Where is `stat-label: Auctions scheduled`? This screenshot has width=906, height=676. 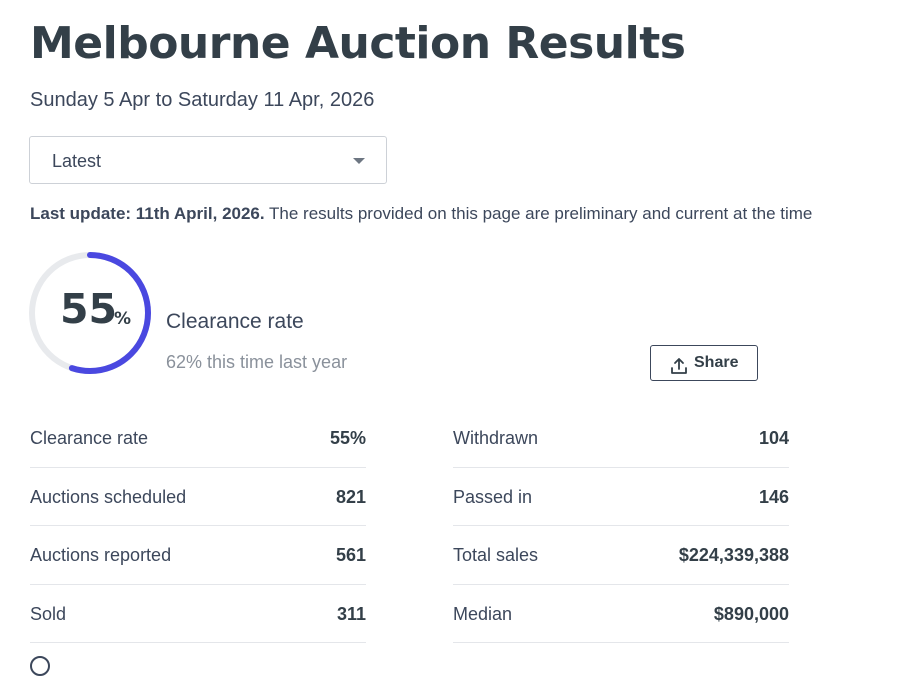
stat-label: Auctions scheduled is located at coordinates (108, 496).